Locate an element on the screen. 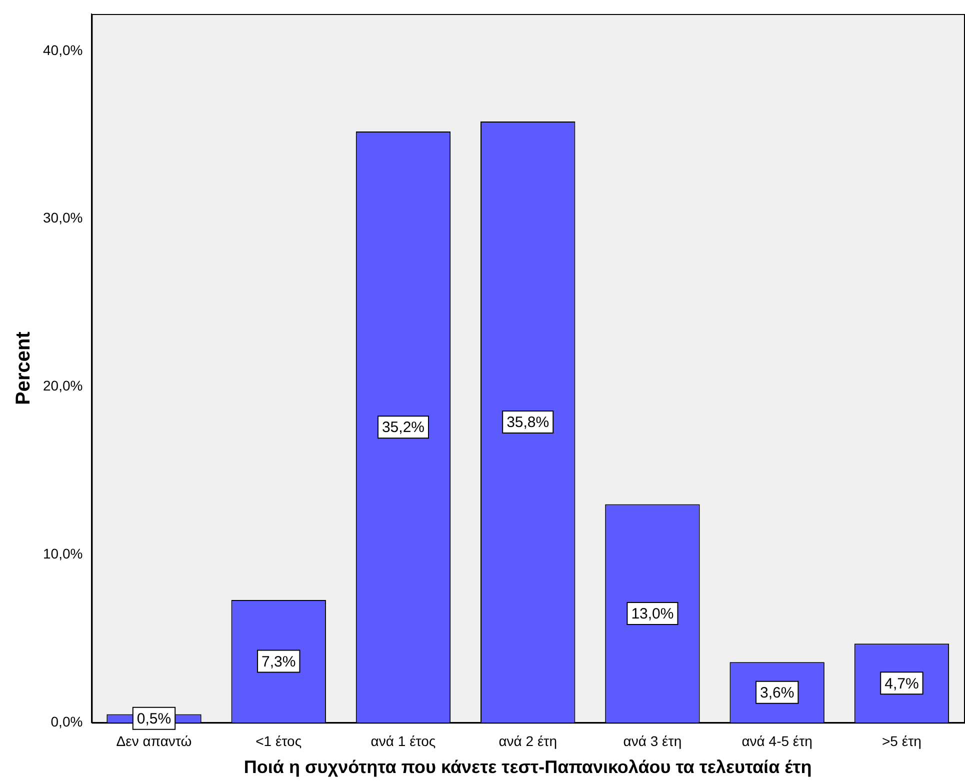  y-tick-label: 40,0% is located at coordinates (62, 50).